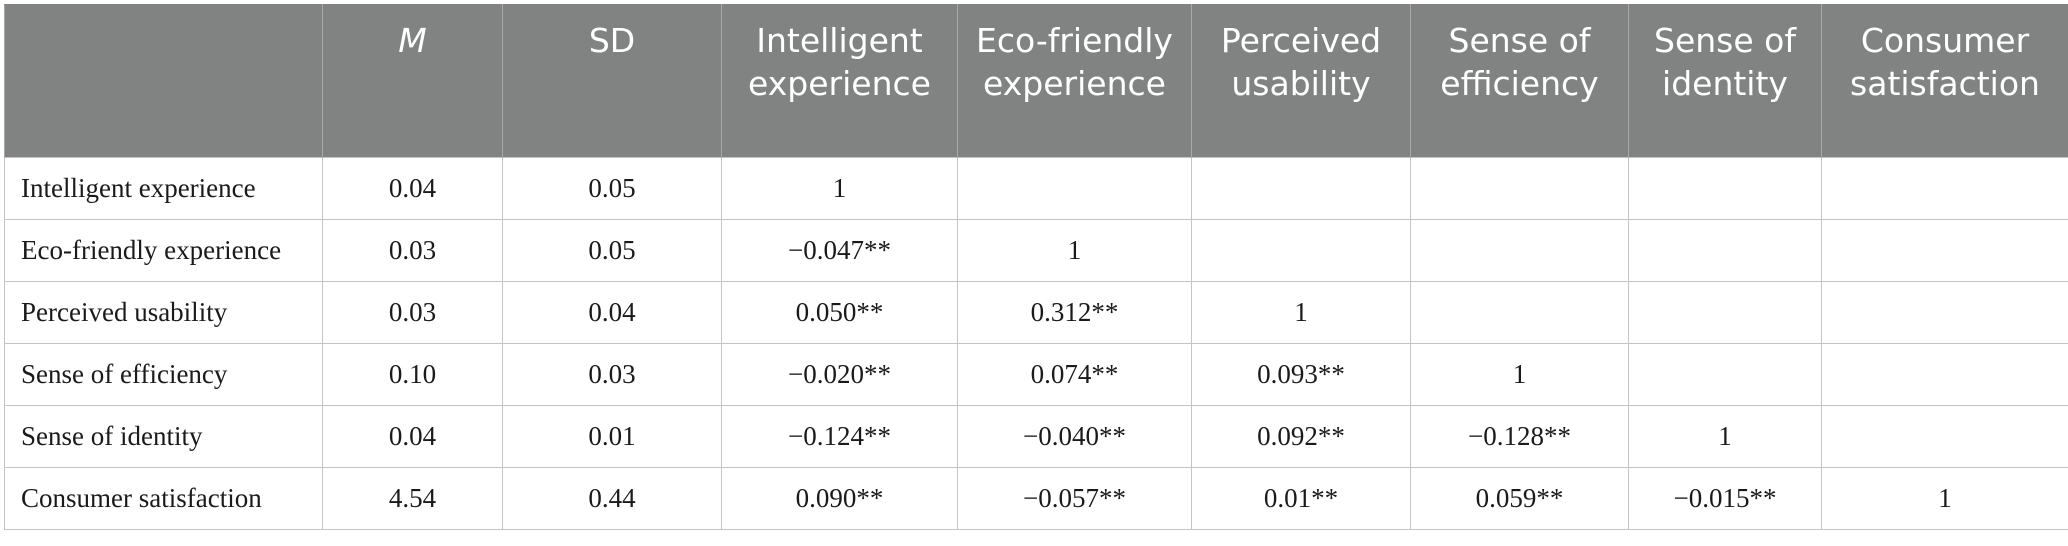 The height and width of the screenshot is (546, 2068). I want to click on header-cell-blank, so click(163, 81).